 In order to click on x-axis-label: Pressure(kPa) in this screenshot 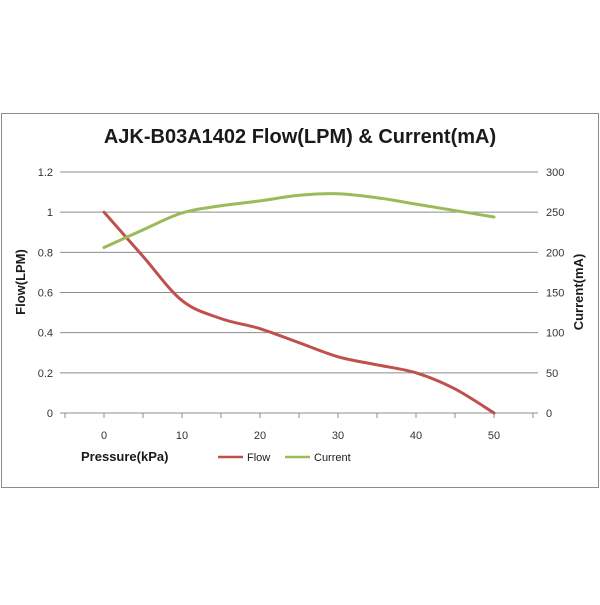, I will do `click(124, 456)`.